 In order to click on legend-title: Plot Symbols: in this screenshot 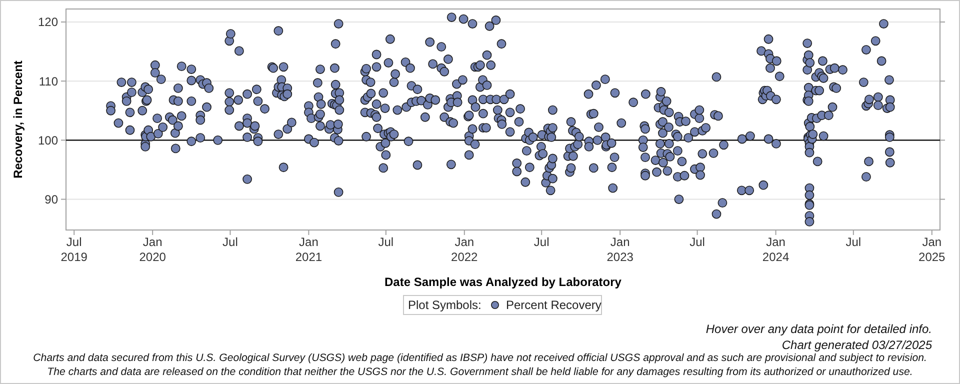, I will do `click(445, 305)`.